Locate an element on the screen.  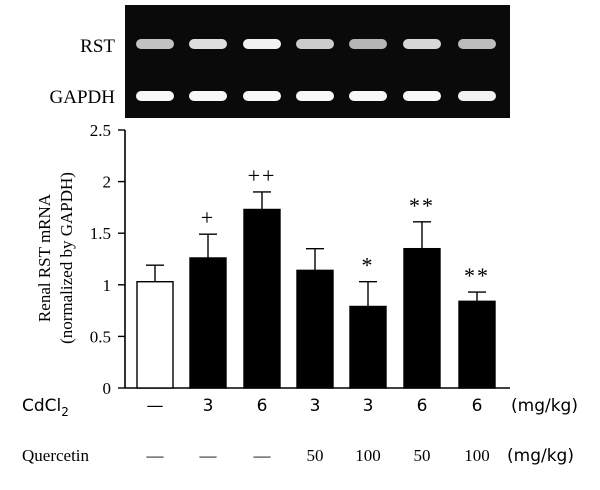
quercetin-label: Quercetin is located at coordinates (56, 455).